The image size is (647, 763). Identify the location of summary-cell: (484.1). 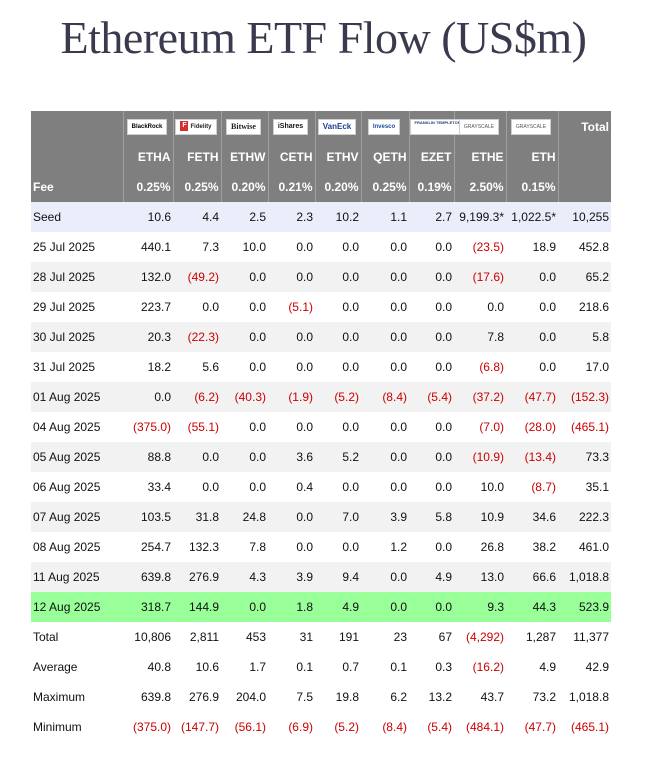
(480, 727).